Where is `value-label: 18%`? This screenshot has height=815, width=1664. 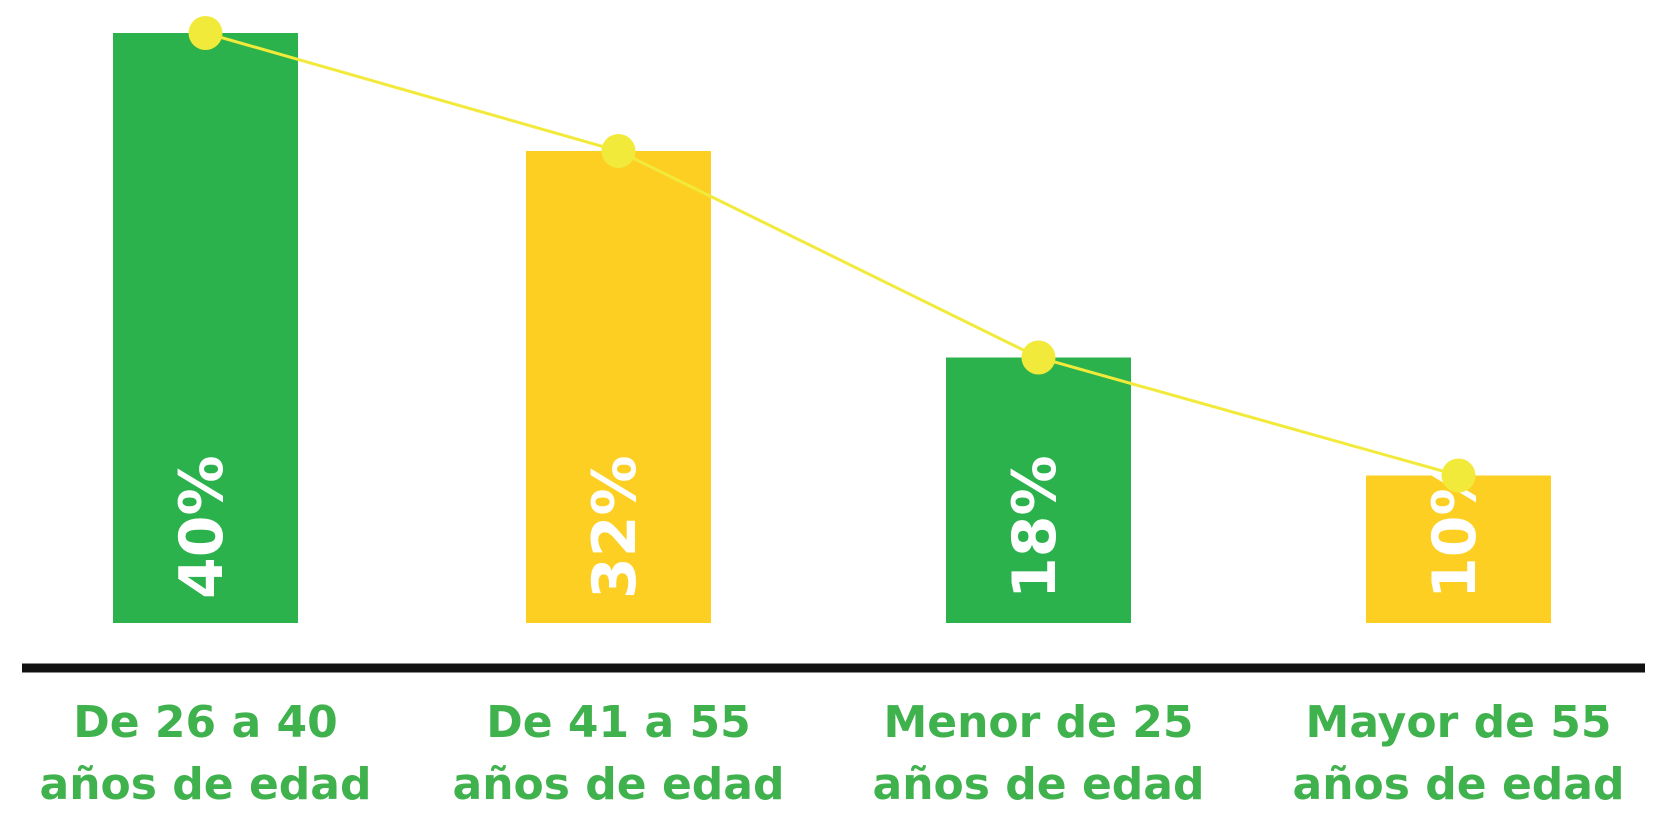
value-label: 18% is located at coordinates (1035, 527).